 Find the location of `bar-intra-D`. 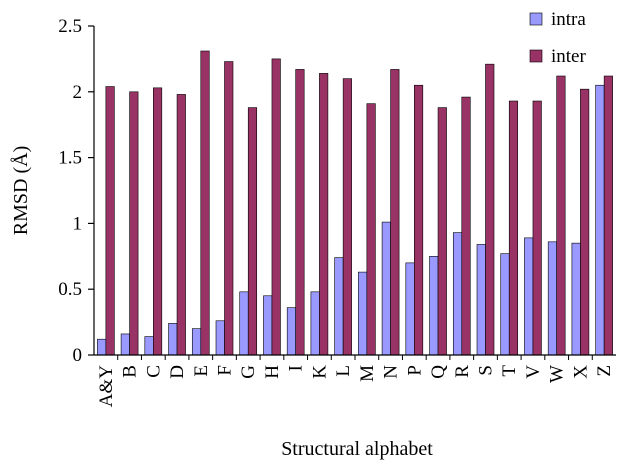

bar-intra-D is located at coordinates (173, 339).